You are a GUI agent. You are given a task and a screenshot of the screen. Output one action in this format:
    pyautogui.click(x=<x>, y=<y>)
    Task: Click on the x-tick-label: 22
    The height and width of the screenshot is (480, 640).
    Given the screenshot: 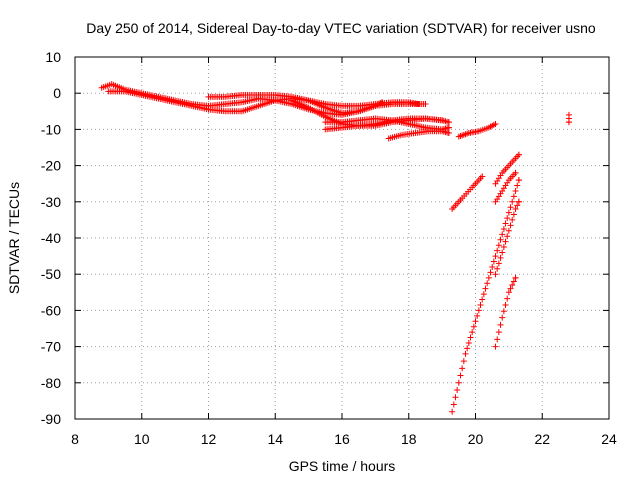 What is the action you would take?
    pyautogui.click(x=542, y=439)
    